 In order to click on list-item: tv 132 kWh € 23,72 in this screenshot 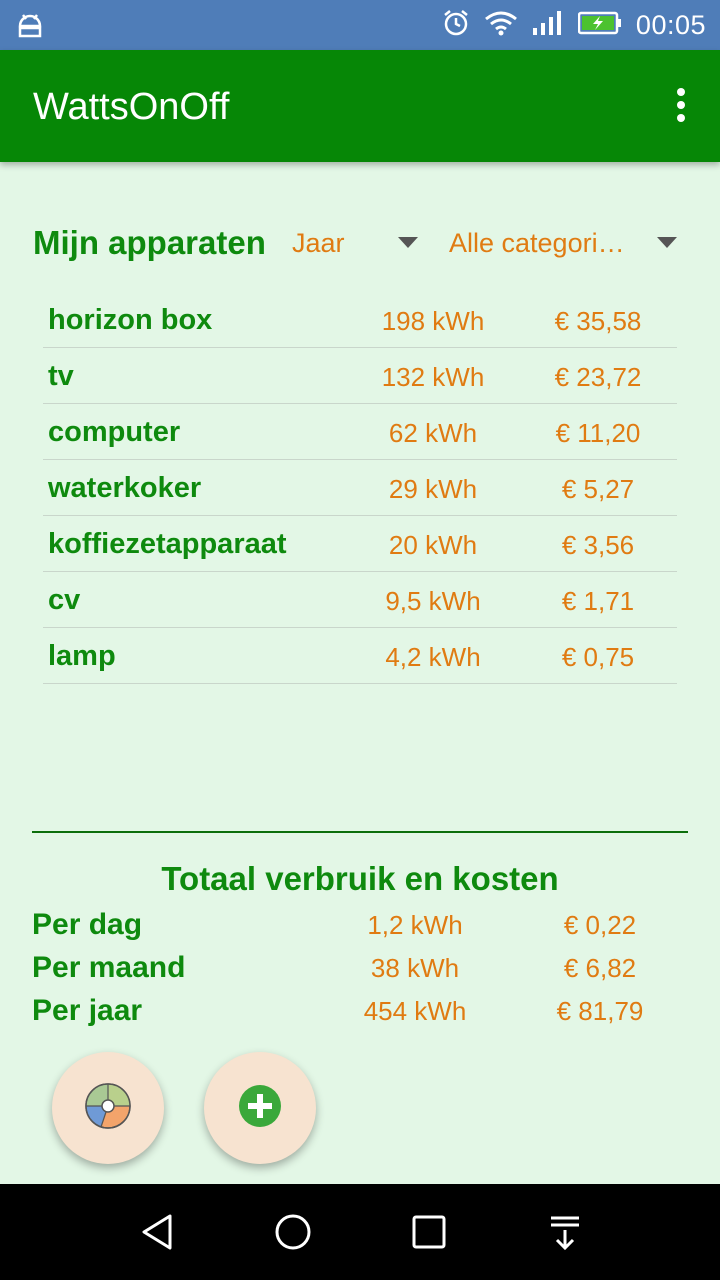, I will do `click(360, 376)`.